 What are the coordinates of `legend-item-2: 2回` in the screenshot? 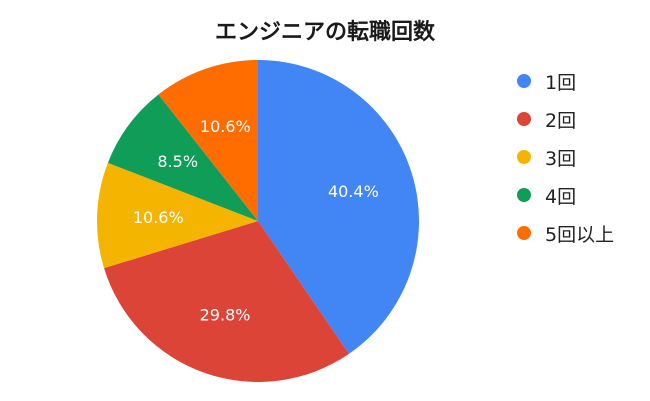 It's located at (565, 119).